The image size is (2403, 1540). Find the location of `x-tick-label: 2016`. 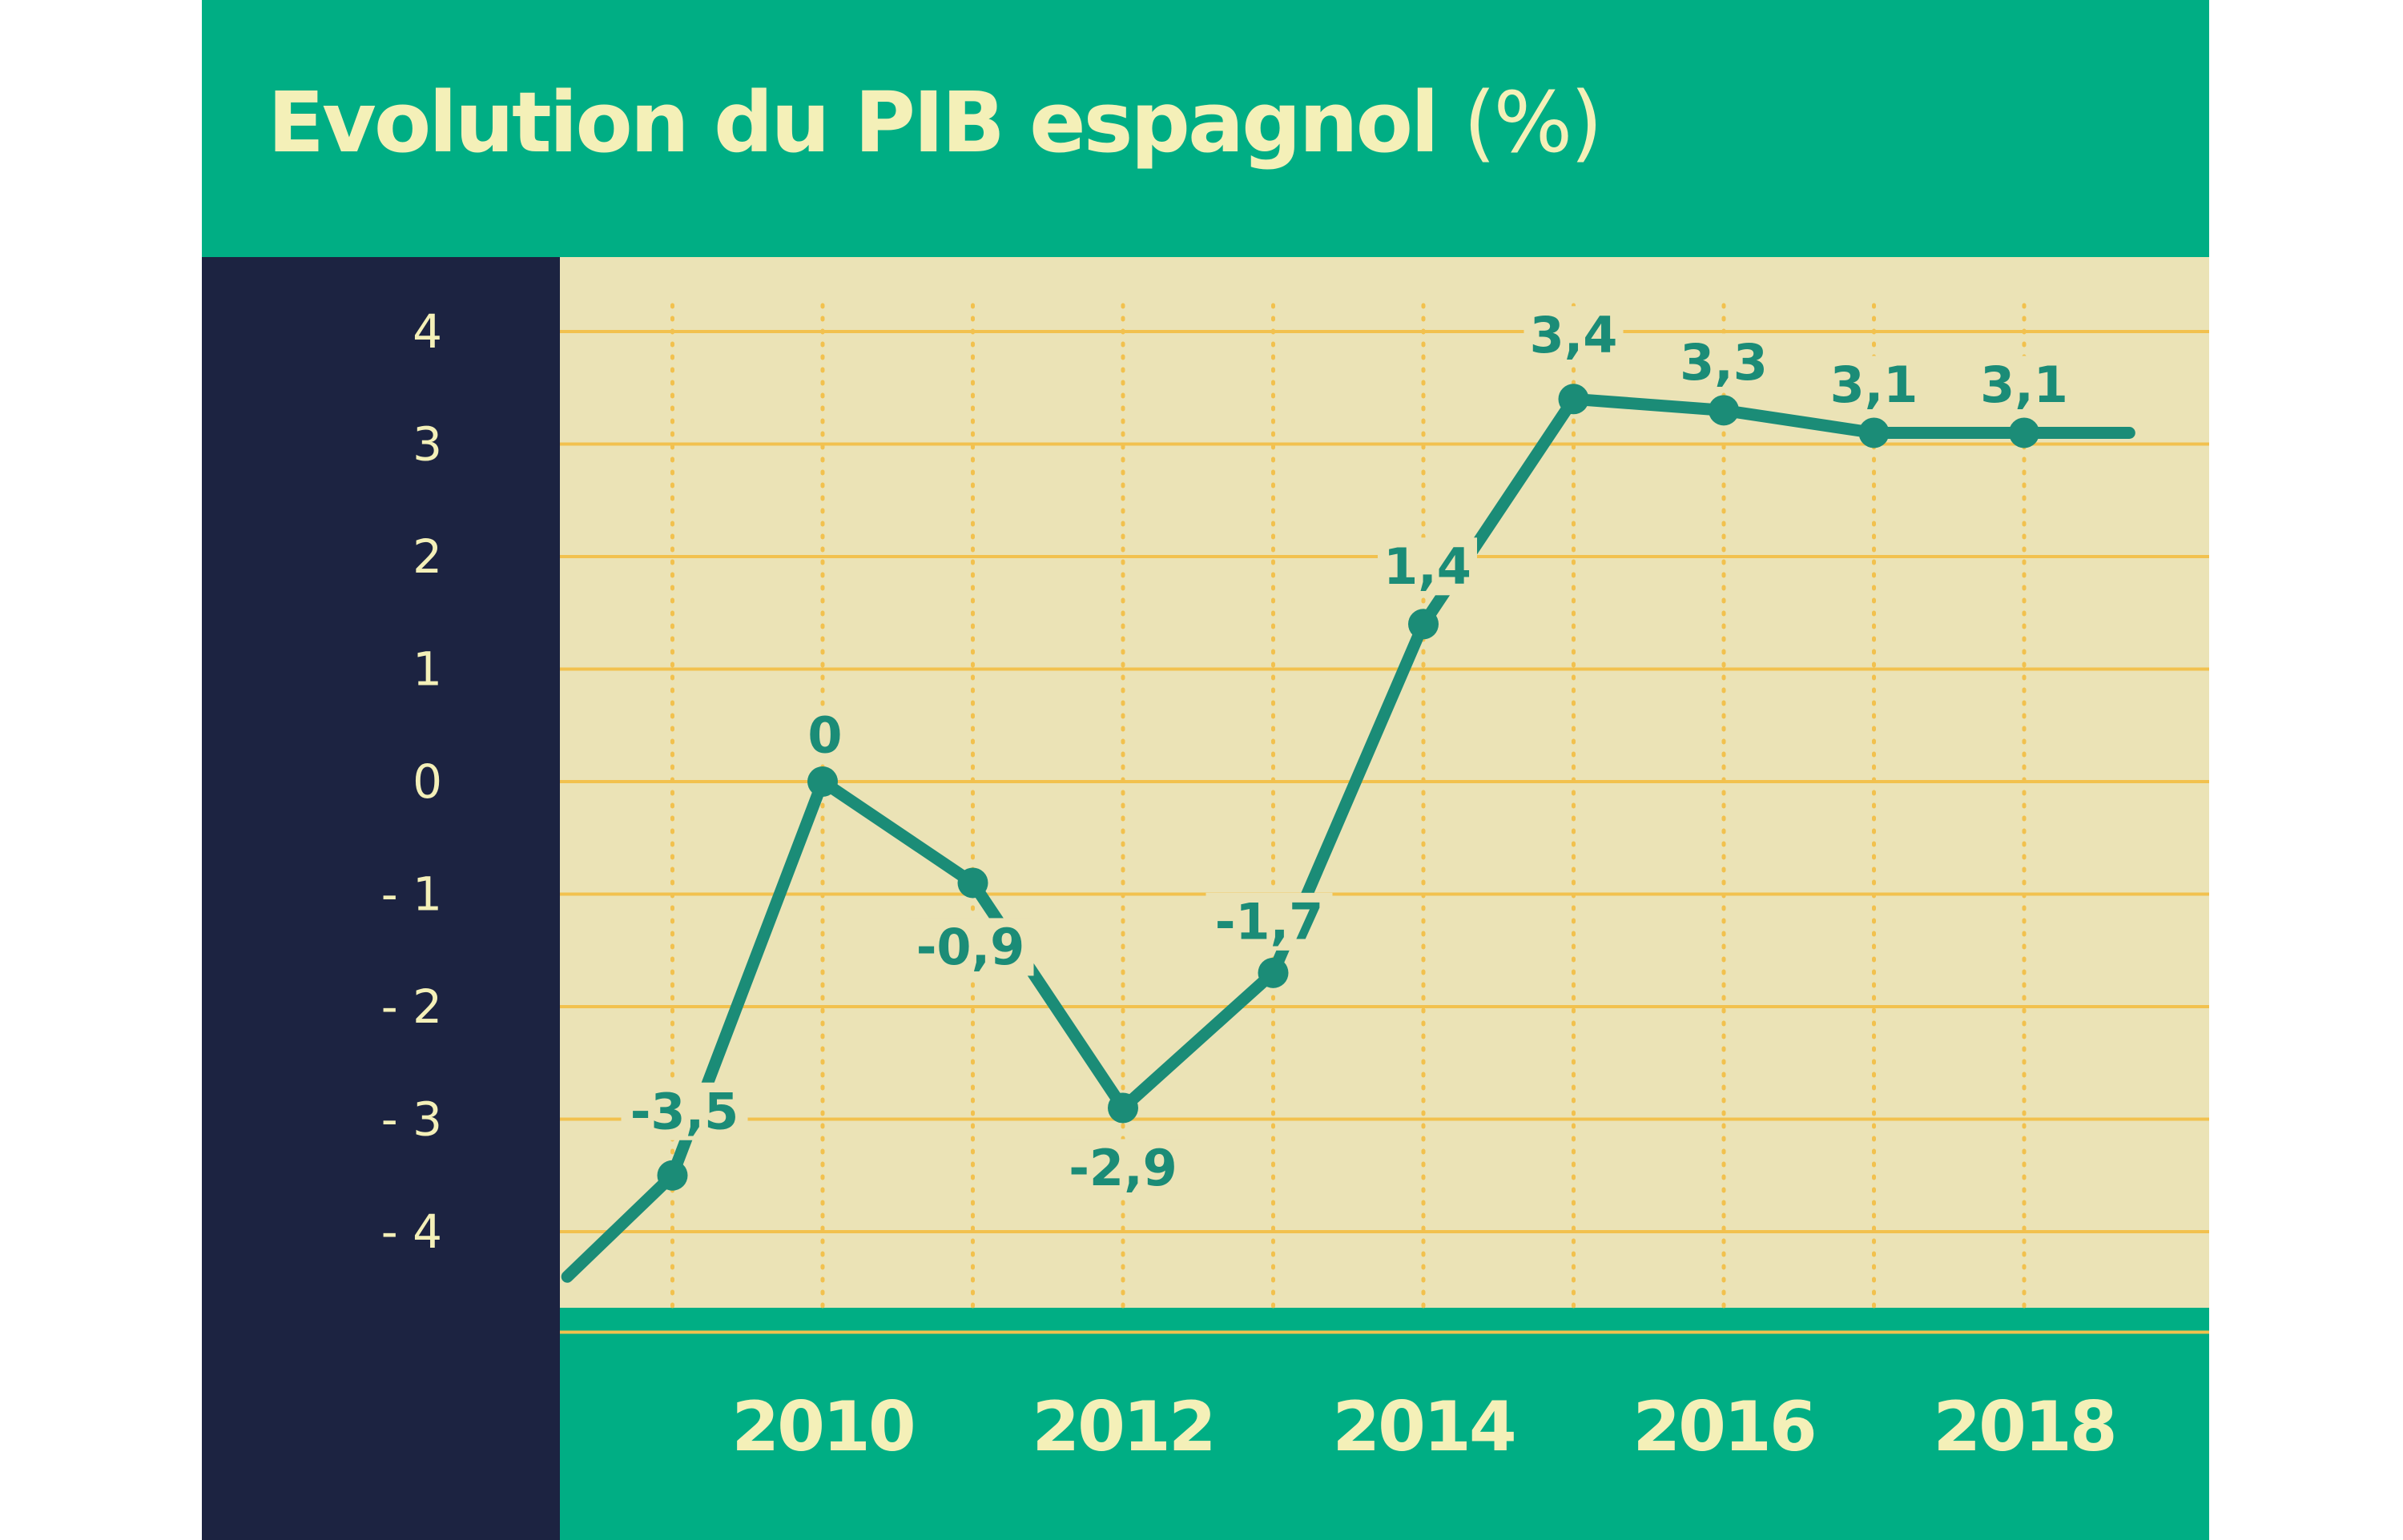

x-tick-label: 2016 is located at coordinates (1723, 1427).